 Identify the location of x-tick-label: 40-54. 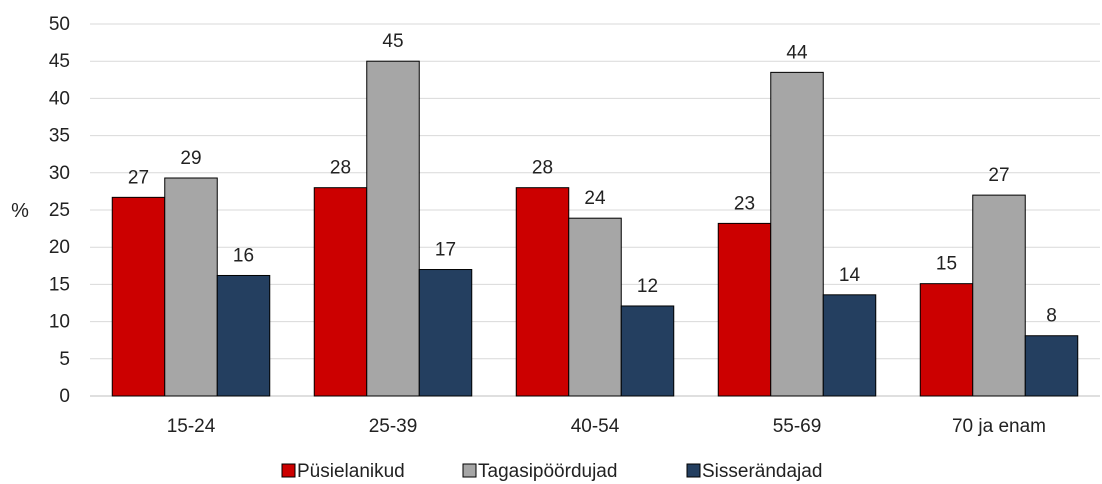
(595, 426).